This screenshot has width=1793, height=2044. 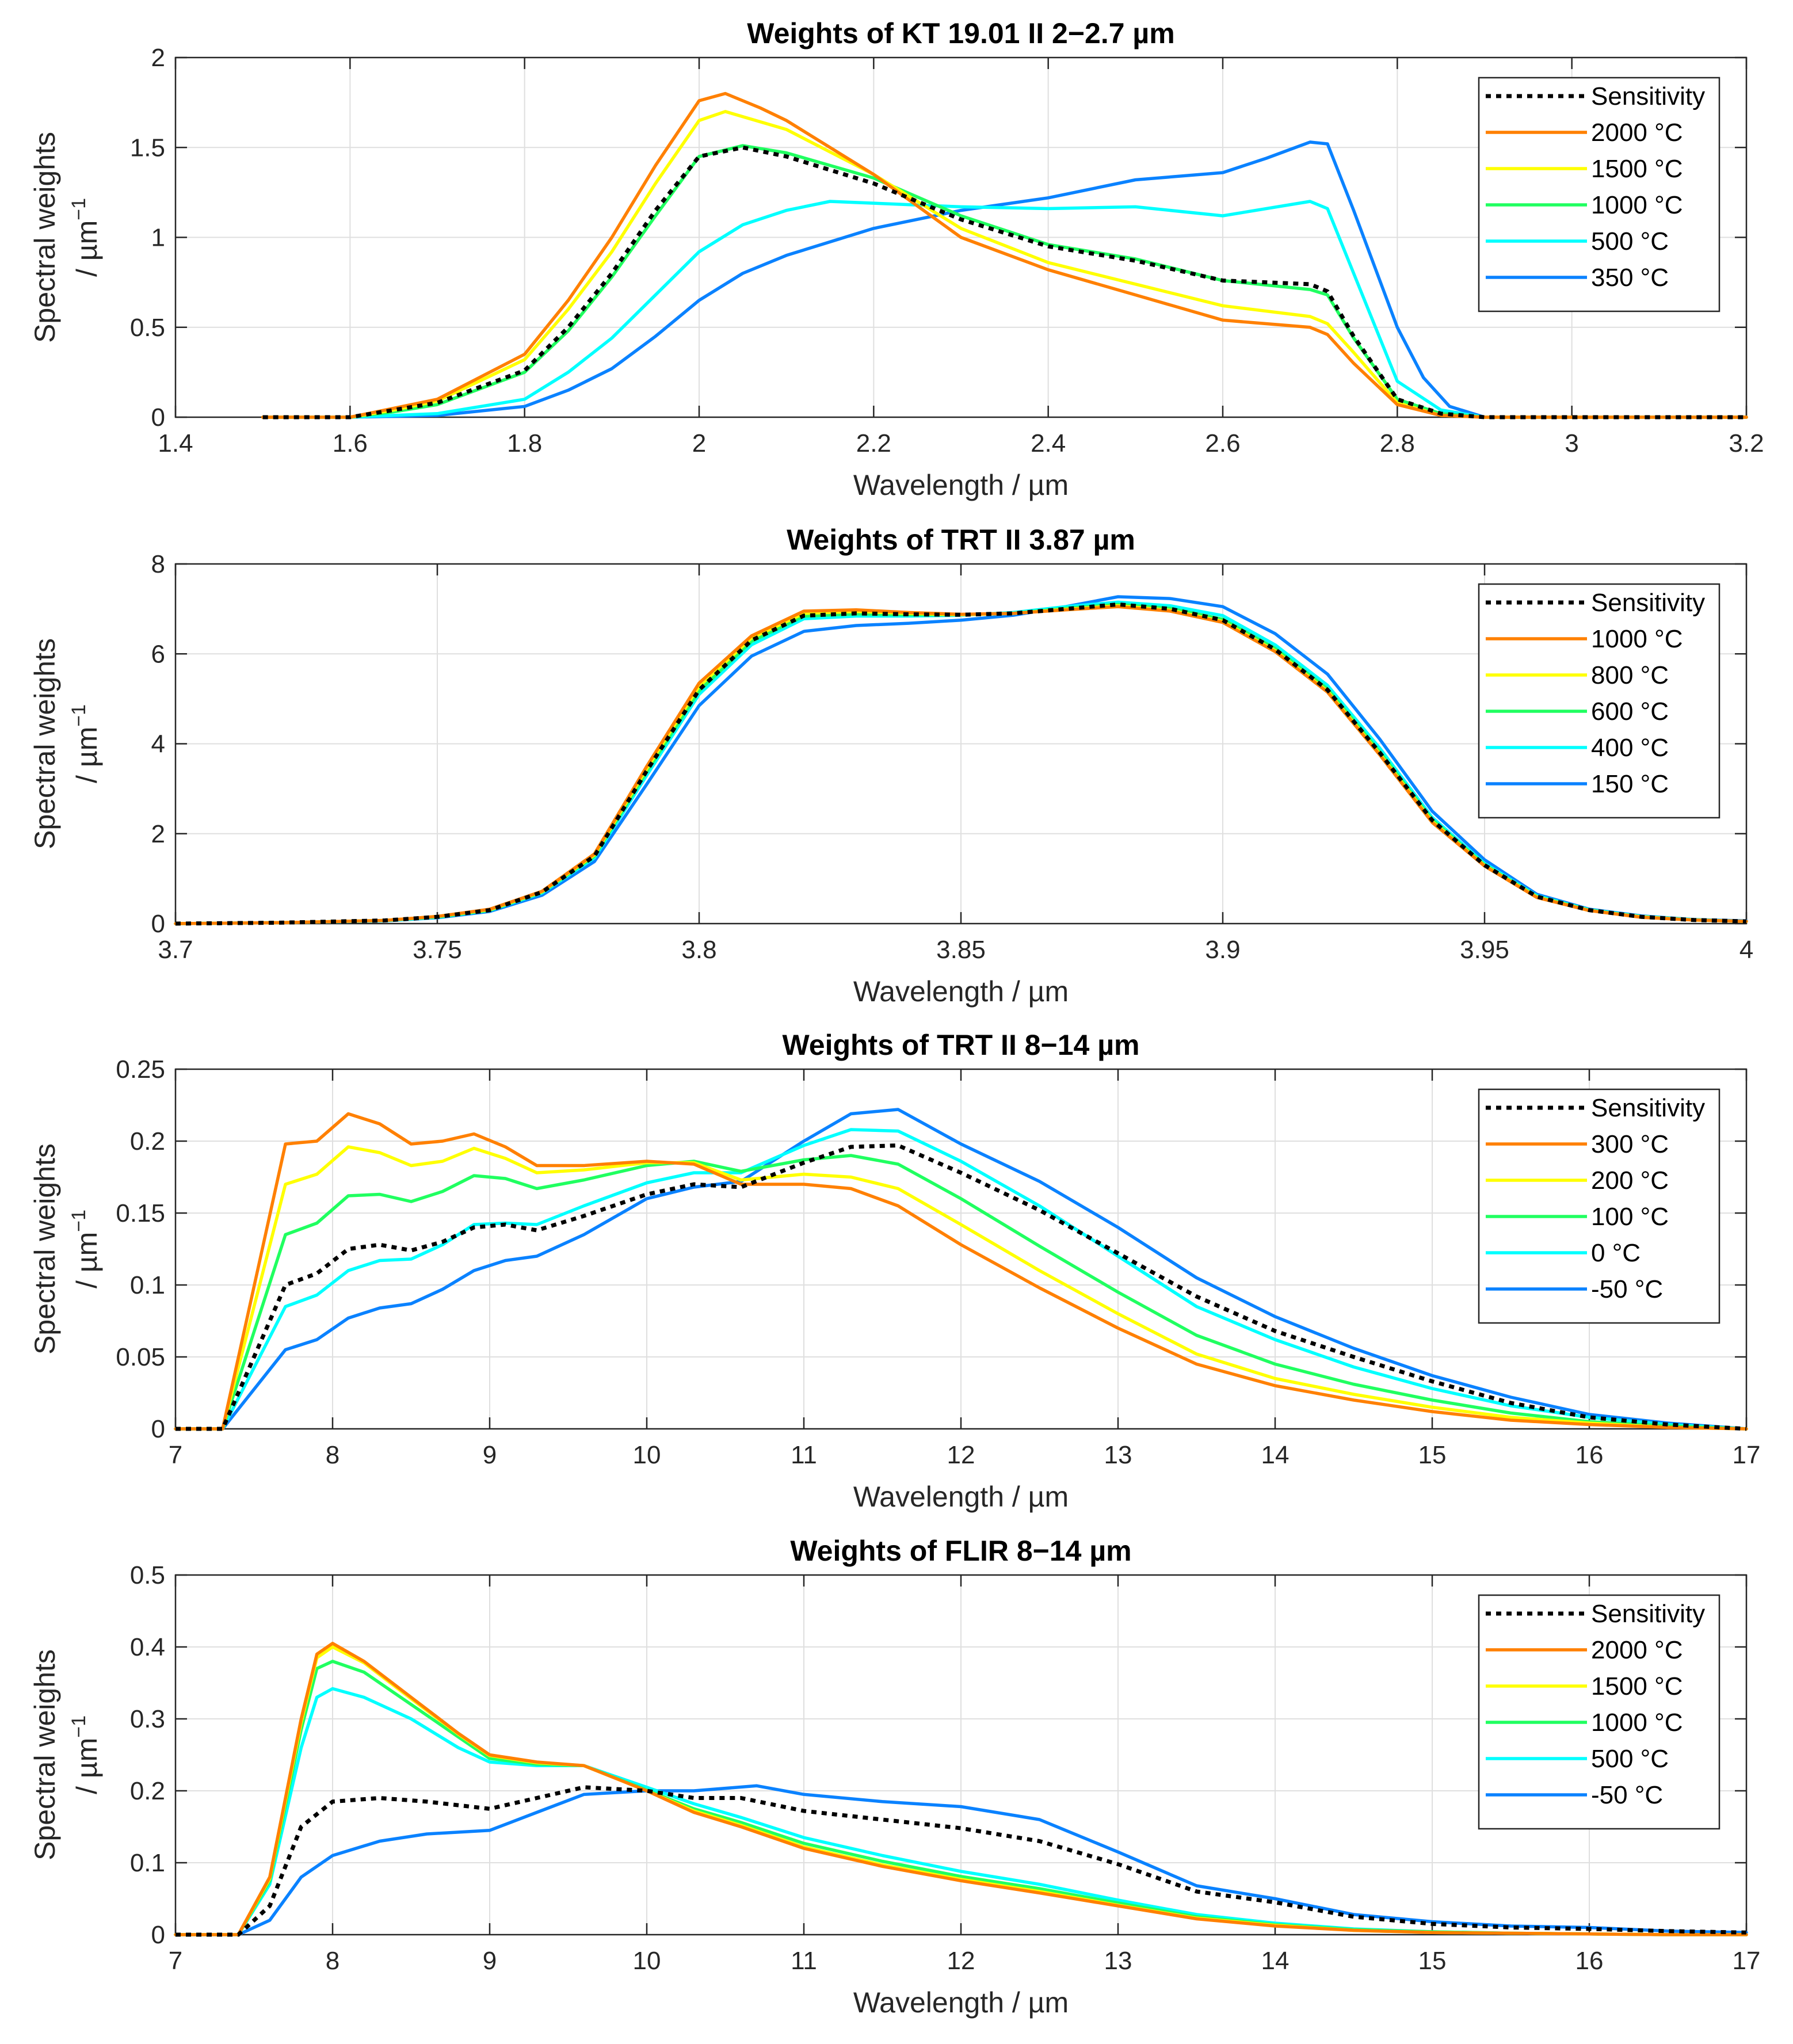 I want to click on x-tick-label: 2.4, so click(x=1048, y=443).